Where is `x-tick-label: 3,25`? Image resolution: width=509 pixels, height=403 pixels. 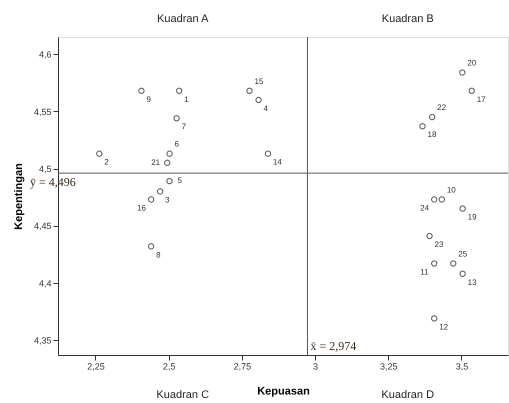 x-tick-label: 3,25 is located at coordinates (389, 367).